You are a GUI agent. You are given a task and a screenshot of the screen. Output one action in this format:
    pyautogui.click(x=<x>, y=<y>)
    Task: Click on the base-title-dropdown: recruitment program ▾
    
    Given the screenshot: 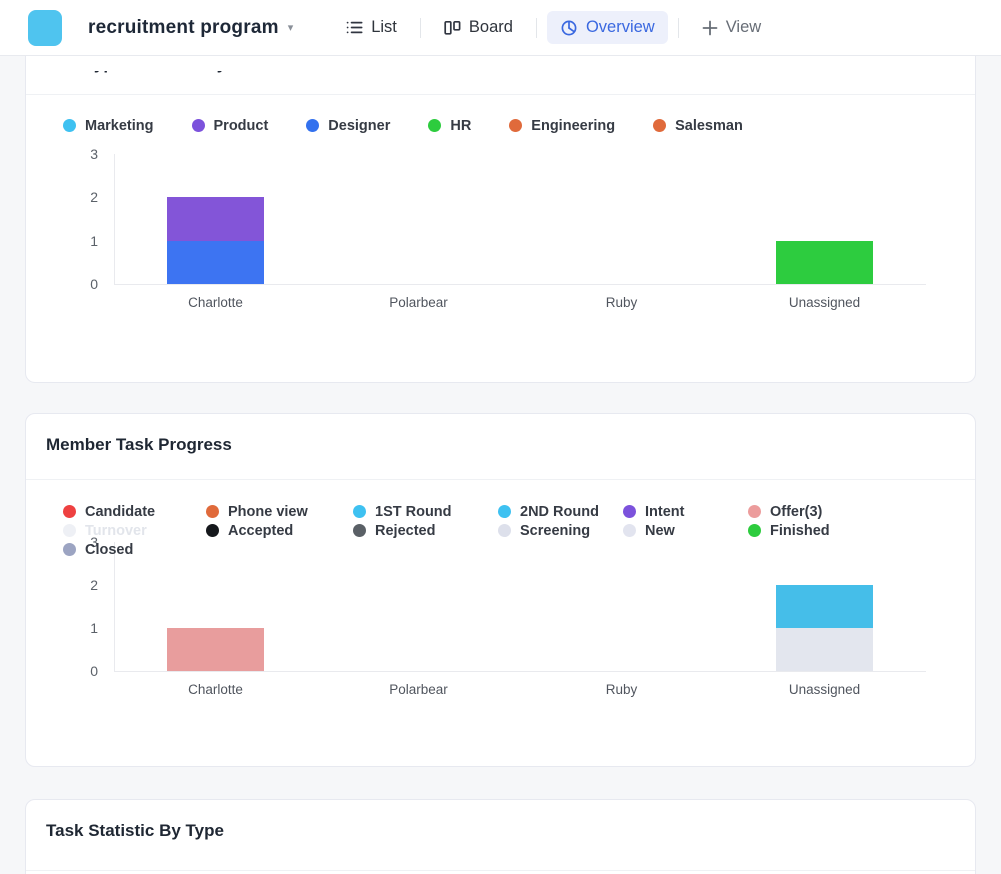 What is the action you would take?
    pyautogui.click(x=190, y=28)
    